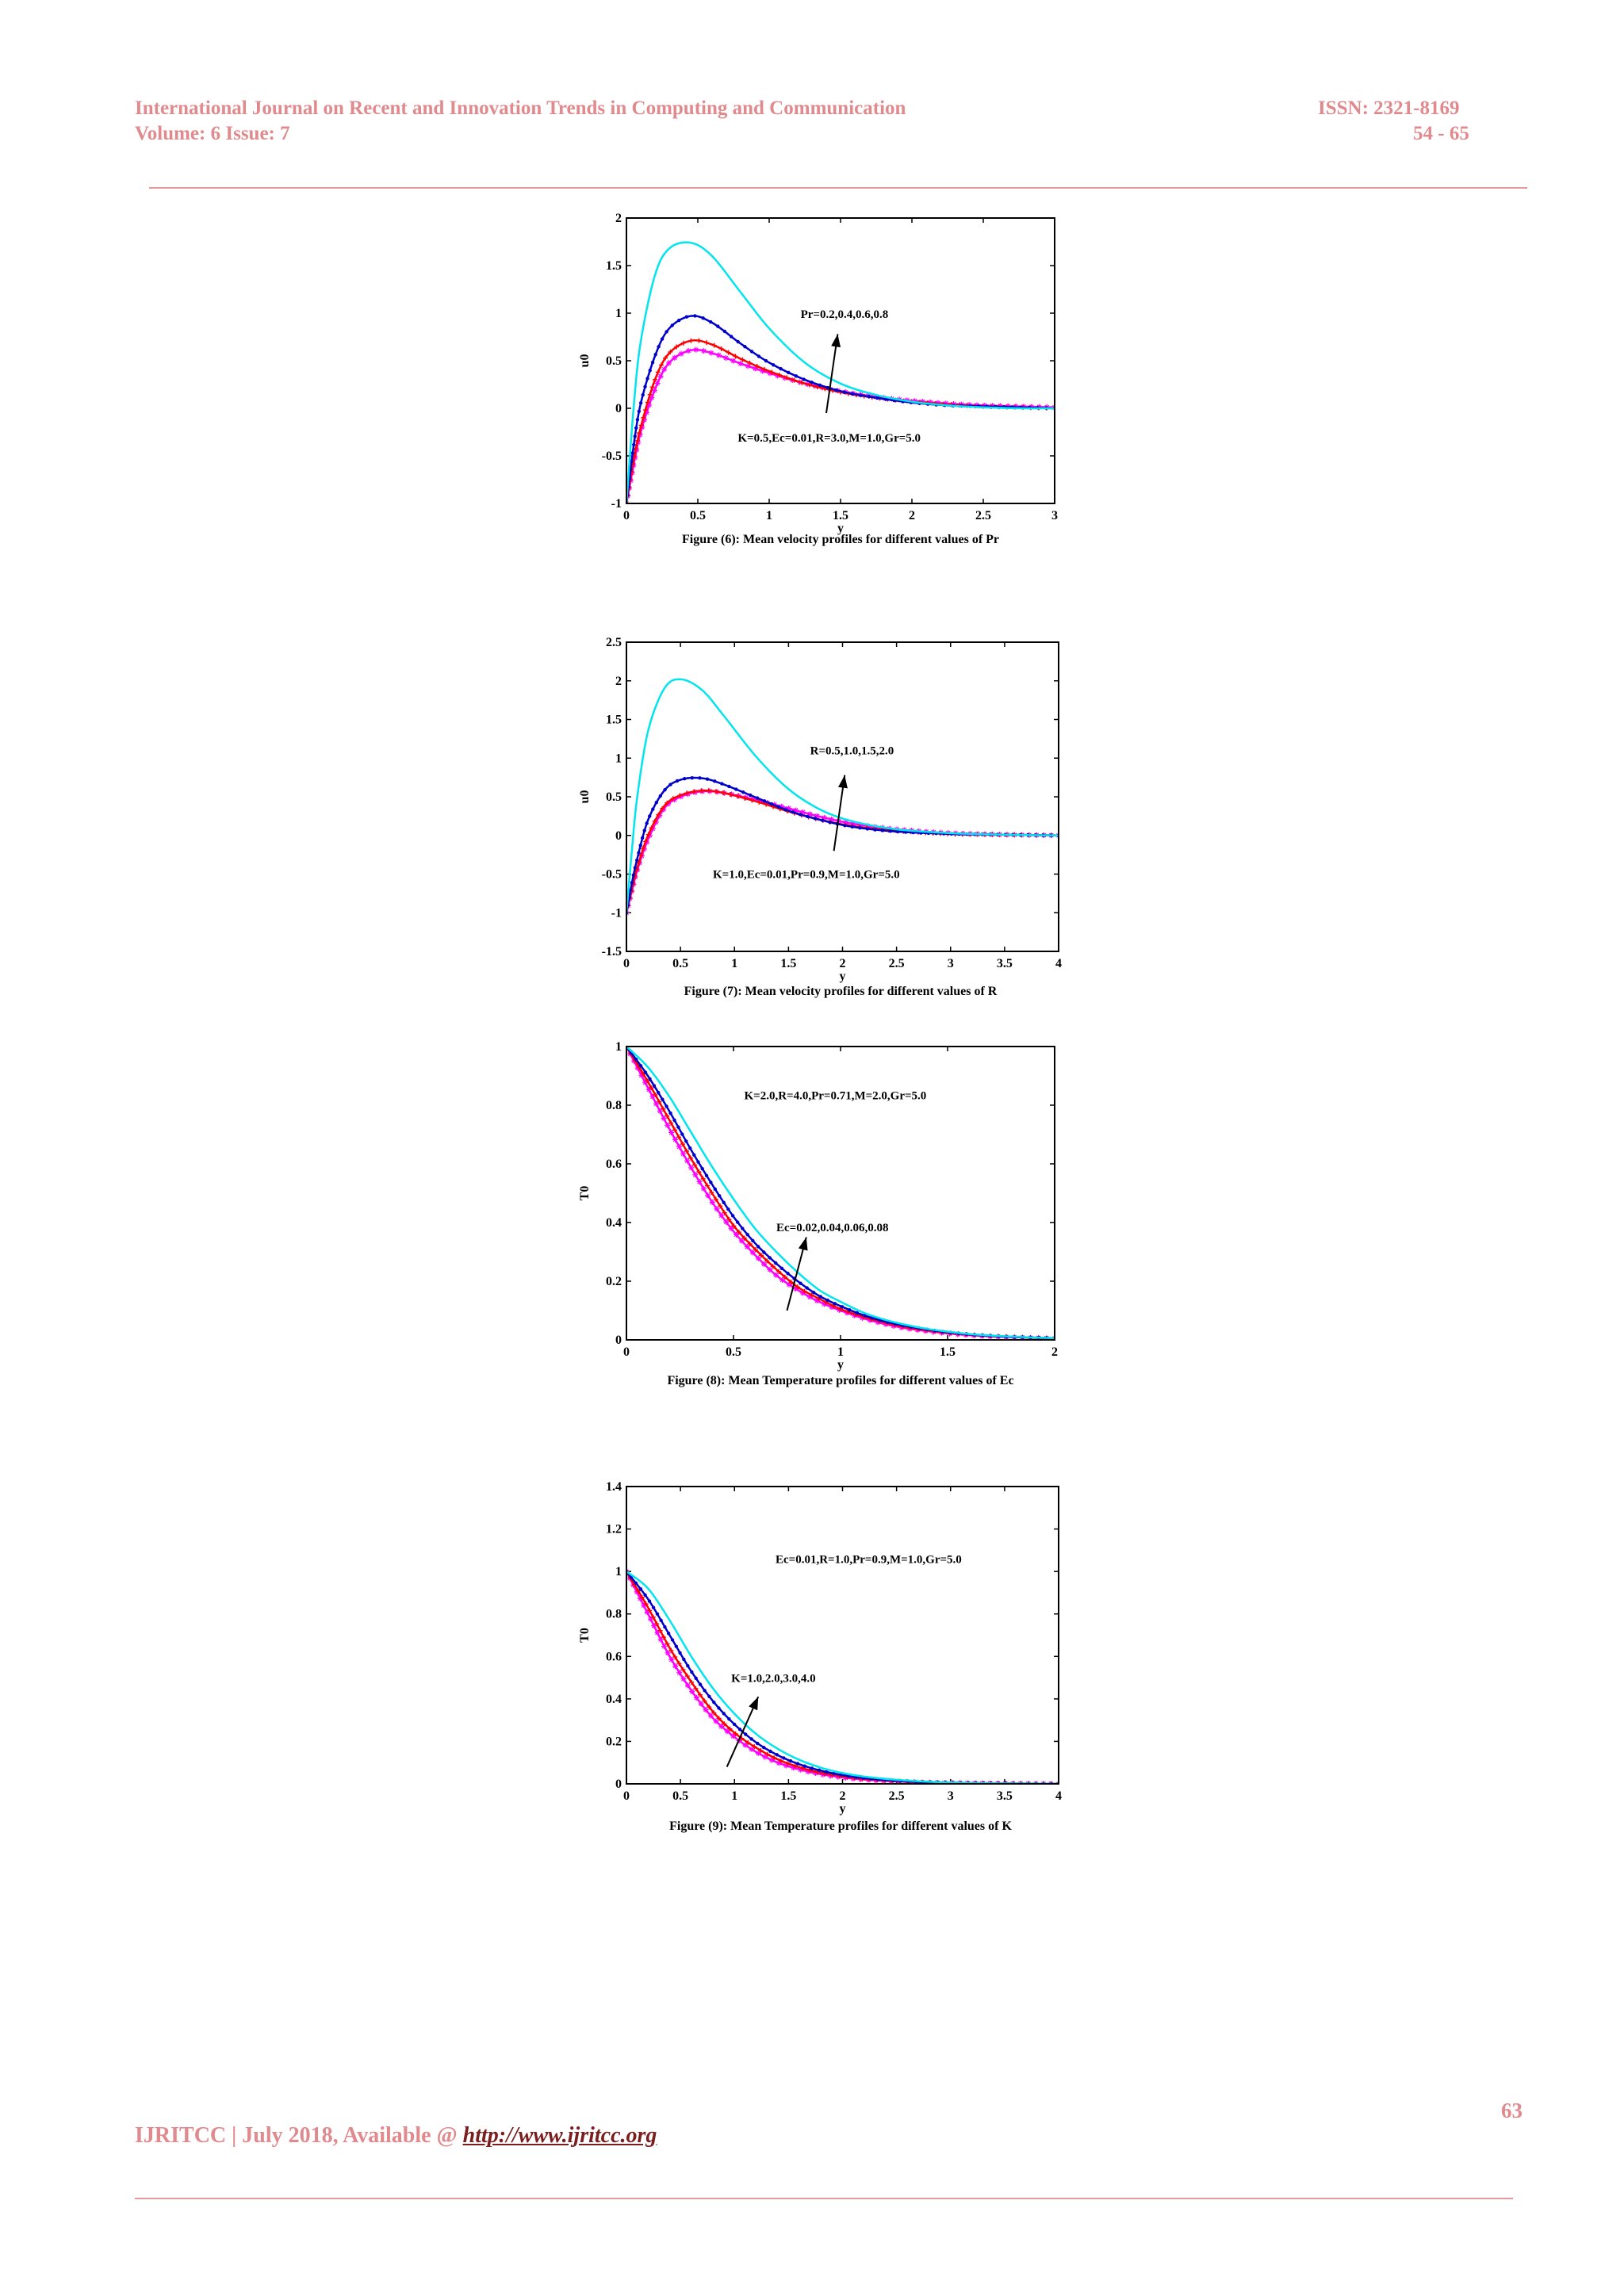 This screenshot has height=2296, width=1624. I want to click on x-tick-label: 1, so click(841, 1352).